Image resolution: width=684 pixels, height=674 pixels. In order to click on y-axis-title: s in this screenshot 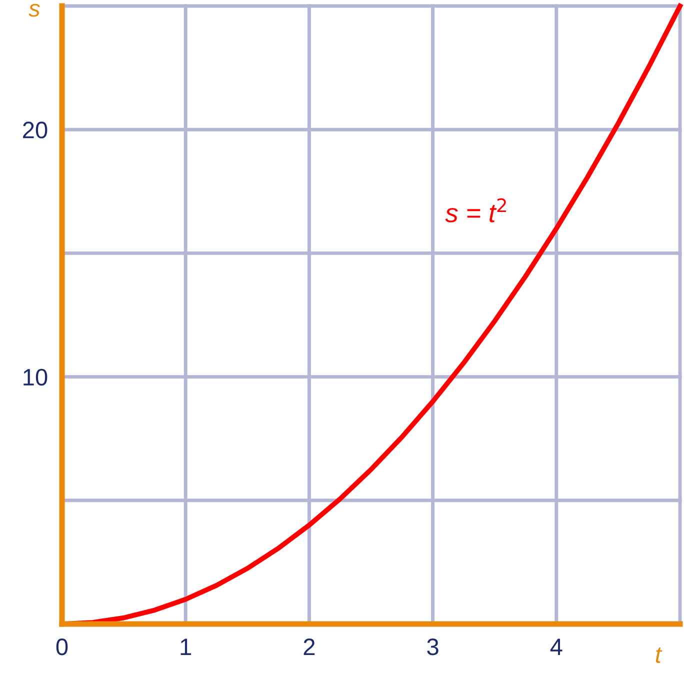, I will do `click(34, 10)`.